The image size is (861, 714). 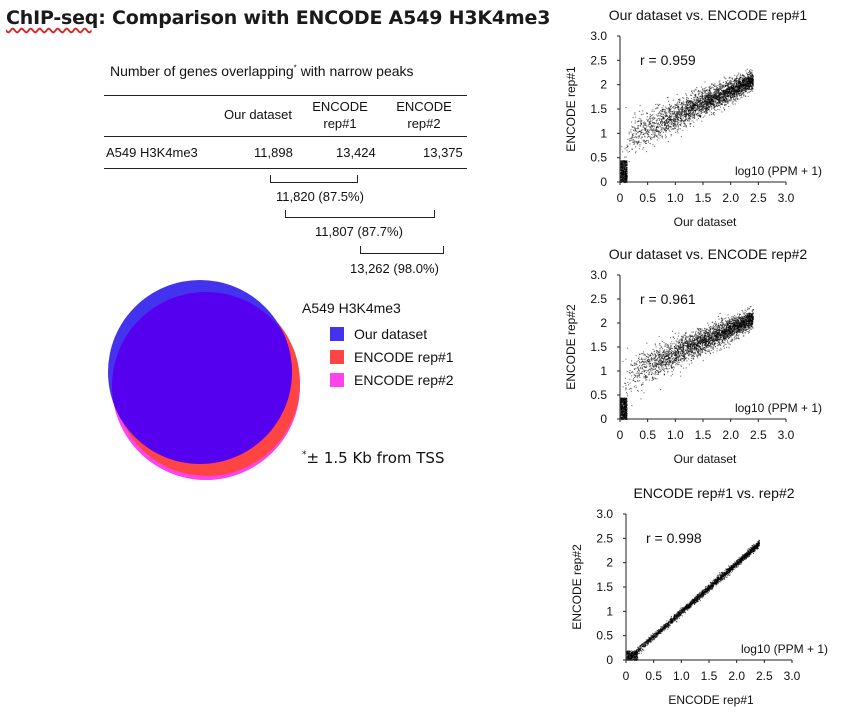 What do you see at coordinates (258, 114) in the screenshot?
I see `col-header-our-dataset: Our dataset` at bounding box center [258, 114].